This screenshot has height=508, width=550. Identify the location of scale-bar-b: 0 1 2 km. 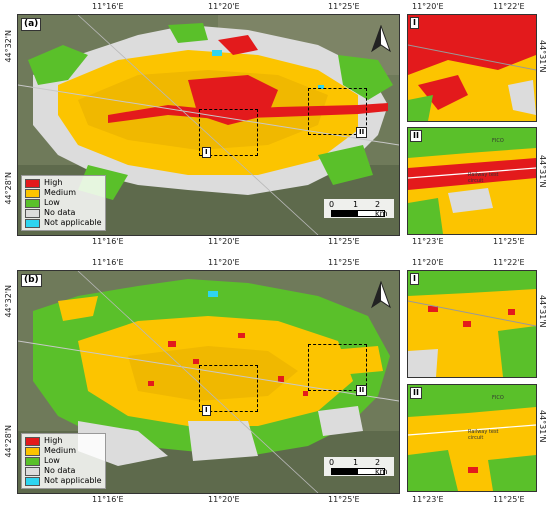
(359, 466).